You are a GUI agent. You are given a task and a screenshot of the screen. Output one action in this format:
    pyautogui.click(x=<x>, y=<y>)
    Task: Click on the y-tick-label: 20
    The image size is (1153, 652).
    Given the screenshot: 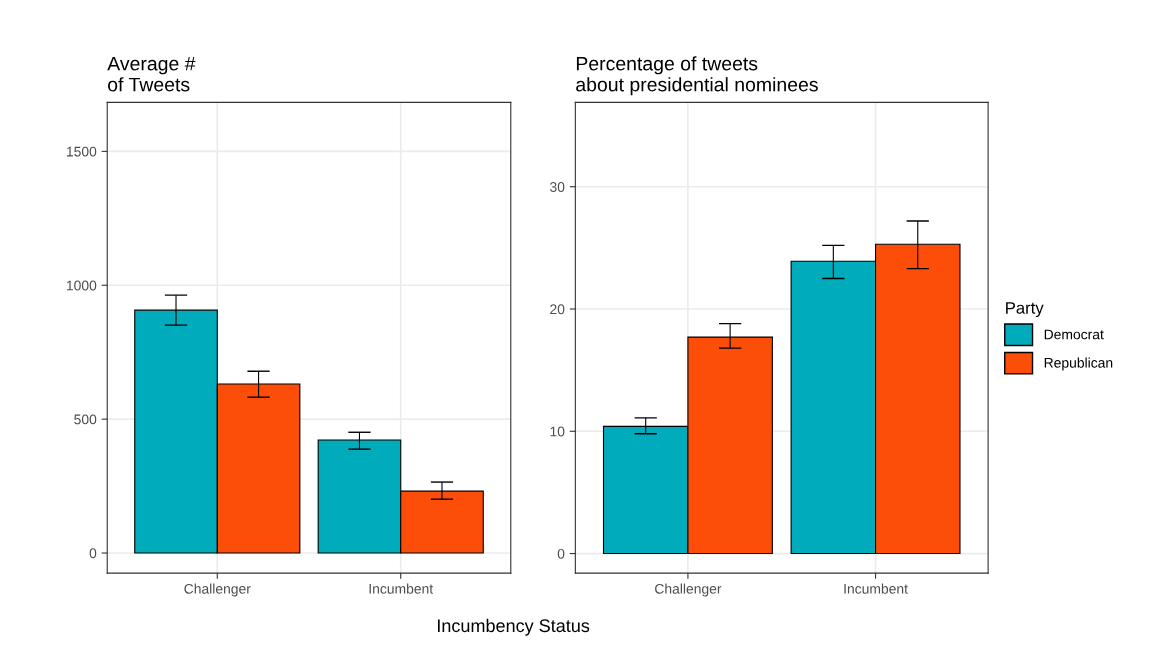 What is the action you would take?
    pyautogui.click(x=557, y=309)
    